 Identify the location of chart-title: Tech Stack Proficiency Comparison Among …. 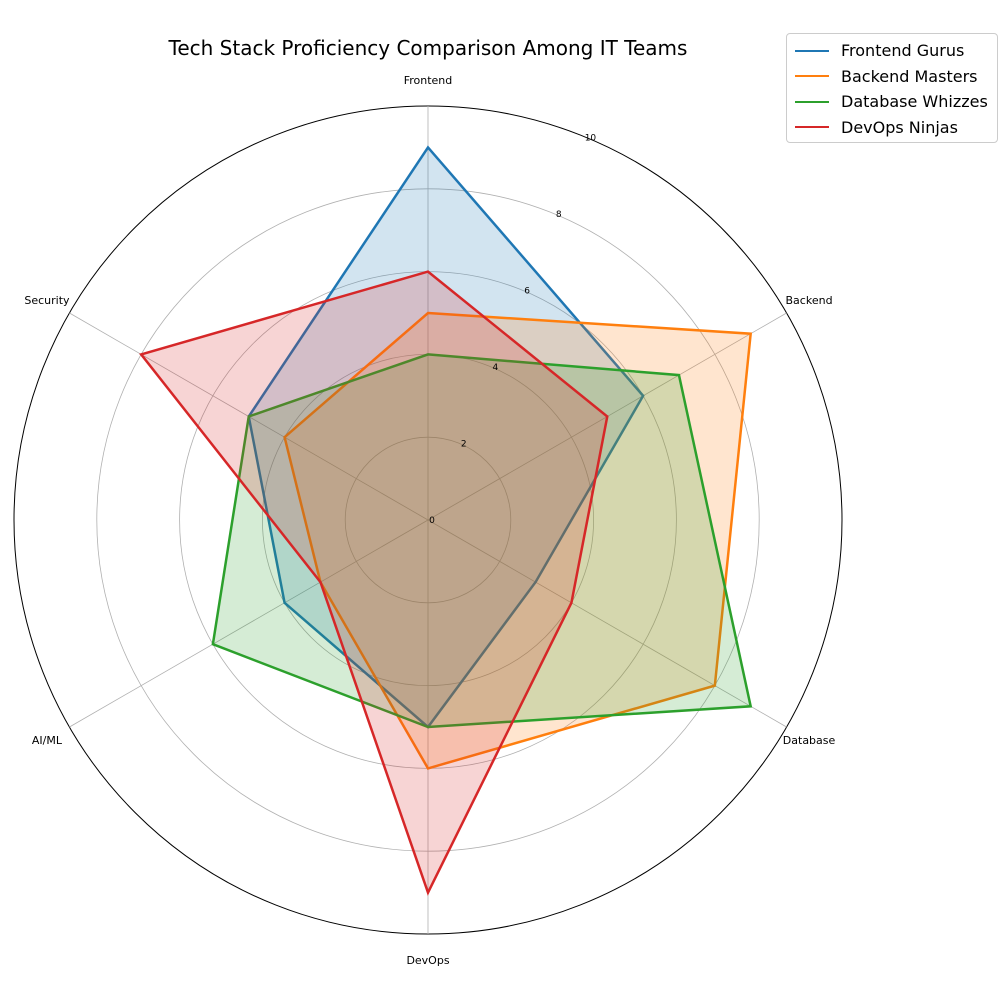
(428, 48).